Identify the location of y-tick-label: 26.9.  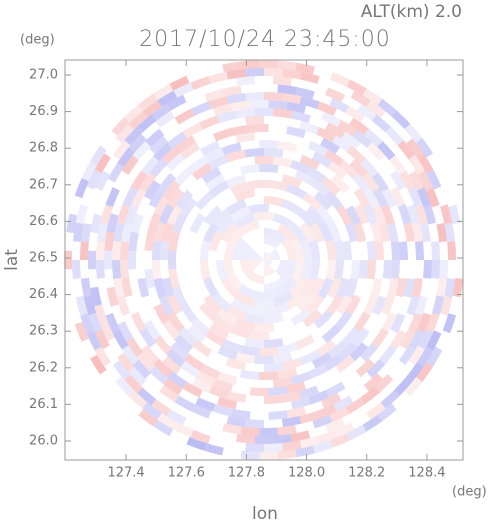
(43, 111).